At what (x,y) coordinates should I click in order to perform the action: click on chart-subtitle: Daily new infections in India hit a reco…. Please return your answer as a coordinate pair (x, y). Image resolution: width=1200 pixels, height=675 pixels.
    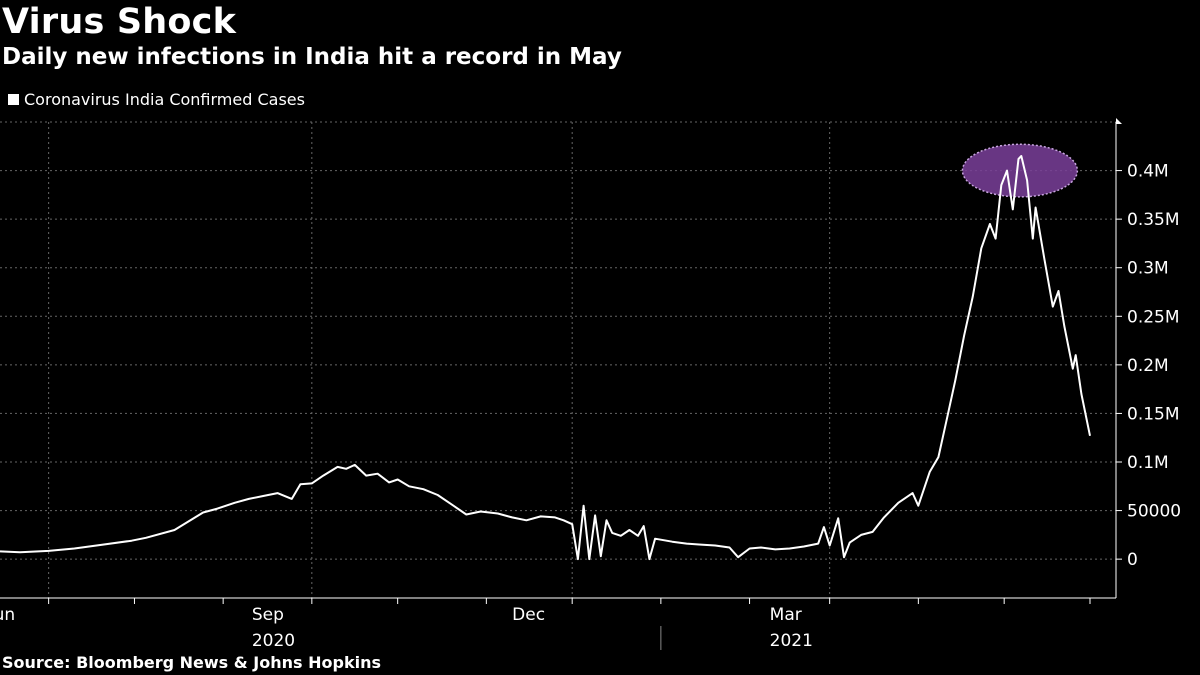
    Looking at the image, I should click on (312, 57).